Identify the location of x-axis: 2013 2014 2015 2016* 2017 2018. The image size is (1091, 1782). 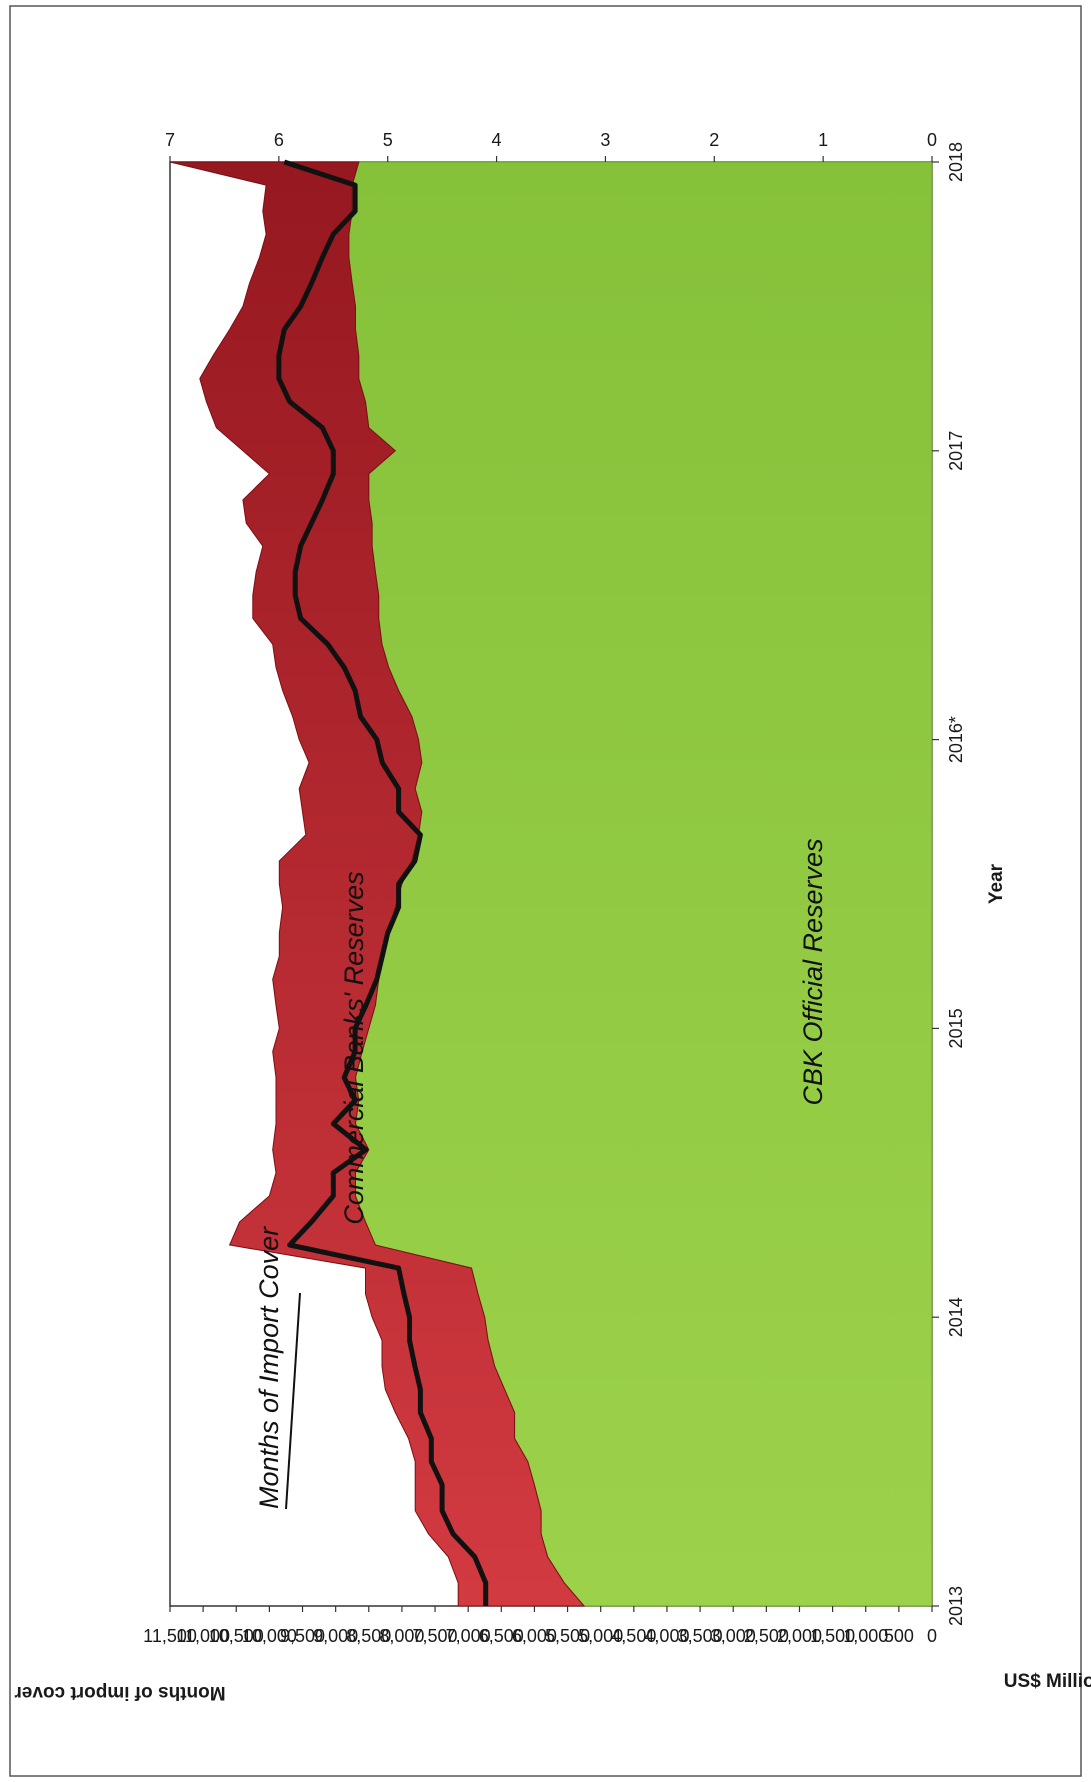
(949, 884).